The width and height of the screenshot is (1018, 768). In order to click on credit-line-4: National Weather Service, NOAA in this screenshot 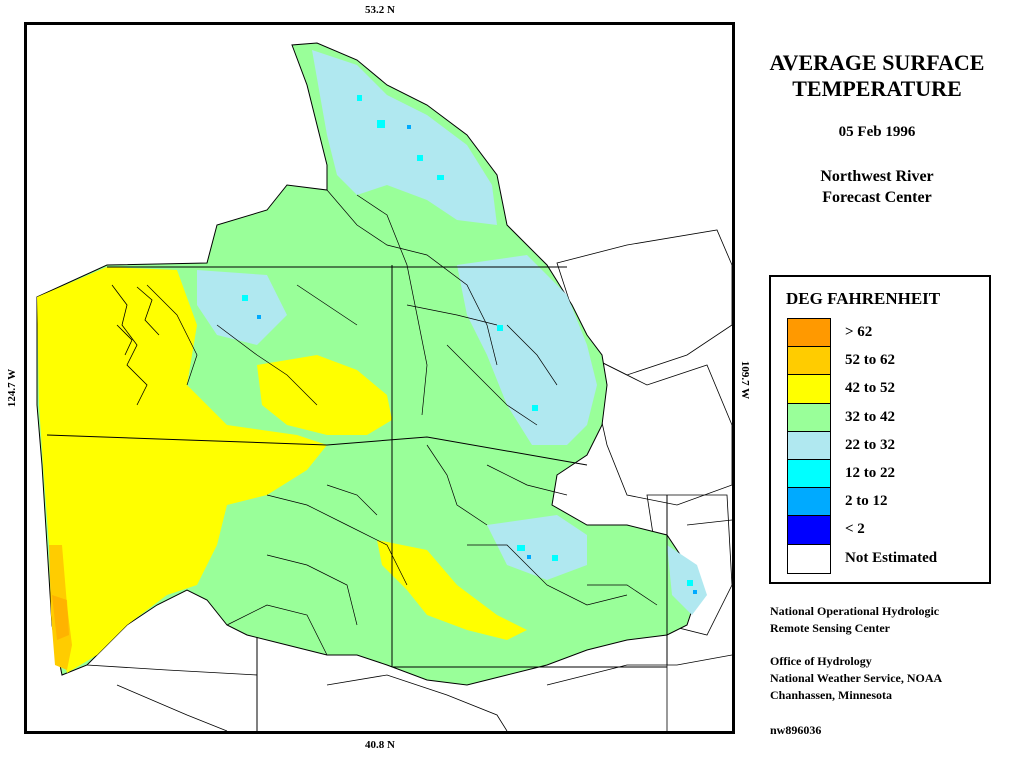, I will do `click(856, 678)`.